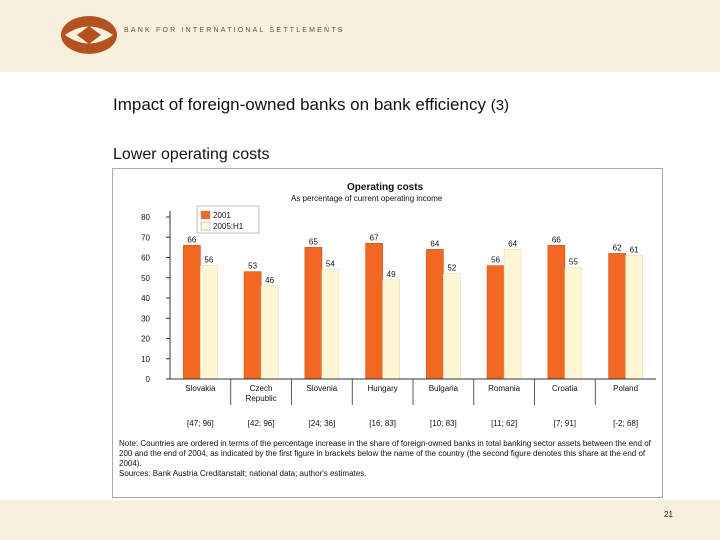  I want to click on page-number: 21, so click(668, 514).